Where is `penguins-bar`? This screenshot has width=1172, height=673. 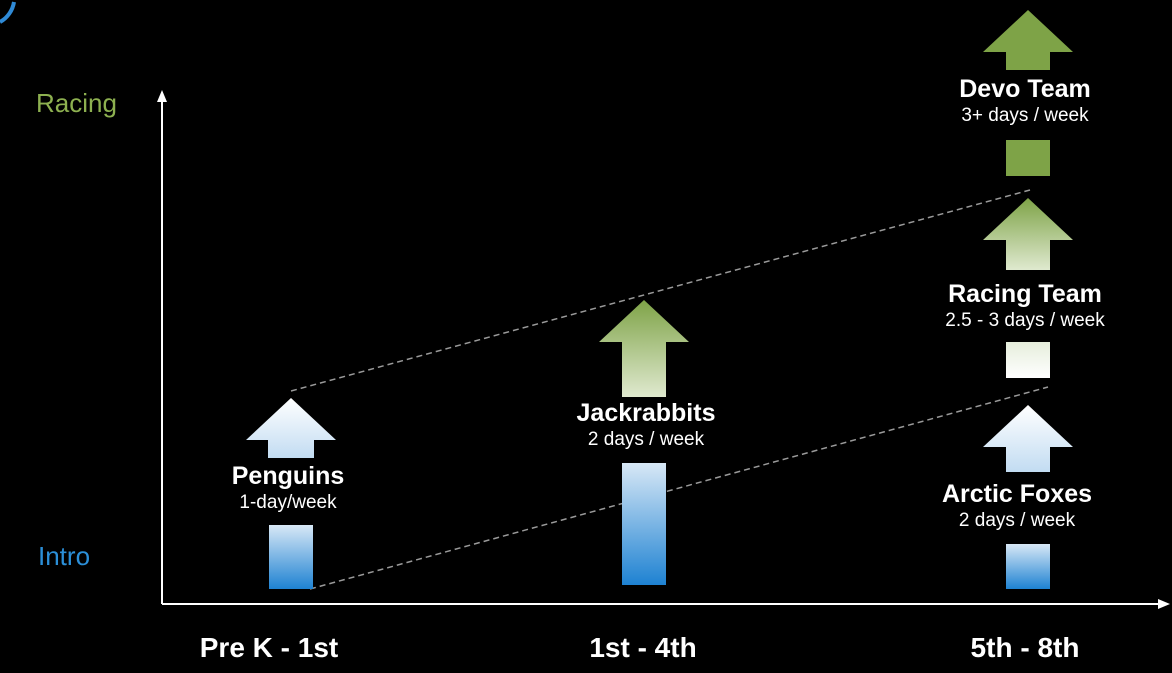
penguins-bar is located at coordinates (291, 557).